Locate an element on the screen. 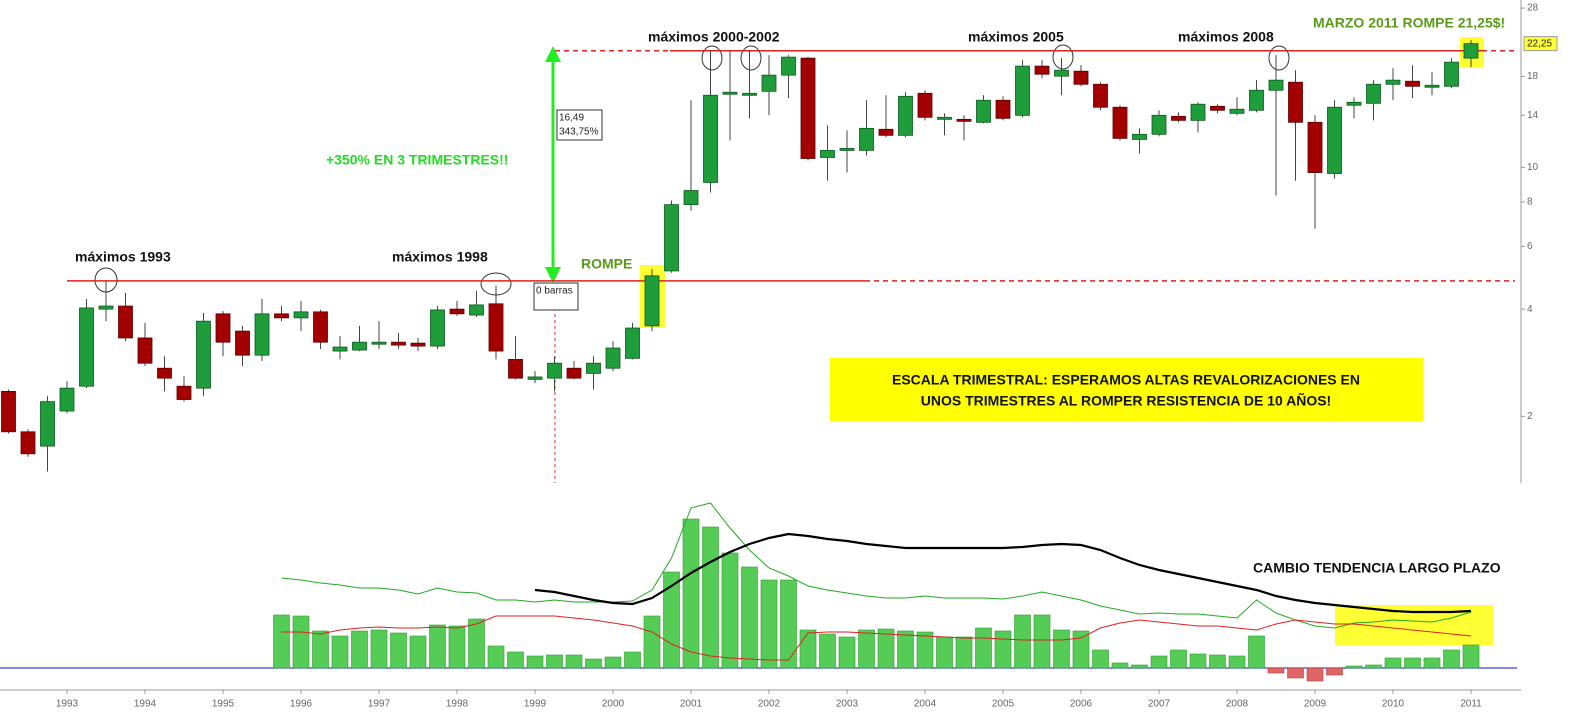 This screenshot has width=1591, height=723. y-tick-label: 6 is located at coordinates (1530, 246).